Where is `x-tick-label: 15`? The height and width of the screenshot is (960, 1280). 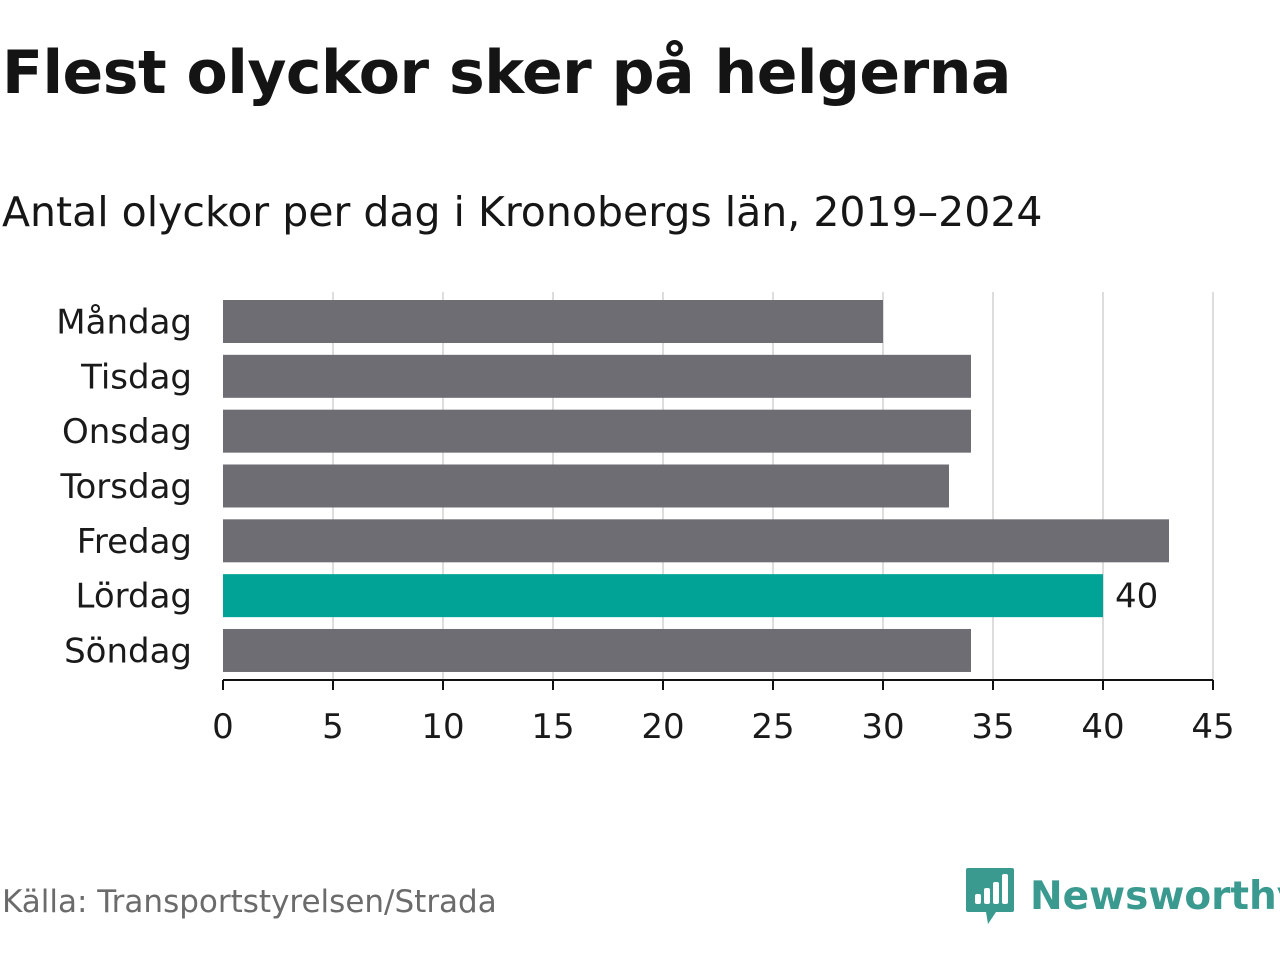
x-tick-label: 15 is located at coordinates (552, 727).